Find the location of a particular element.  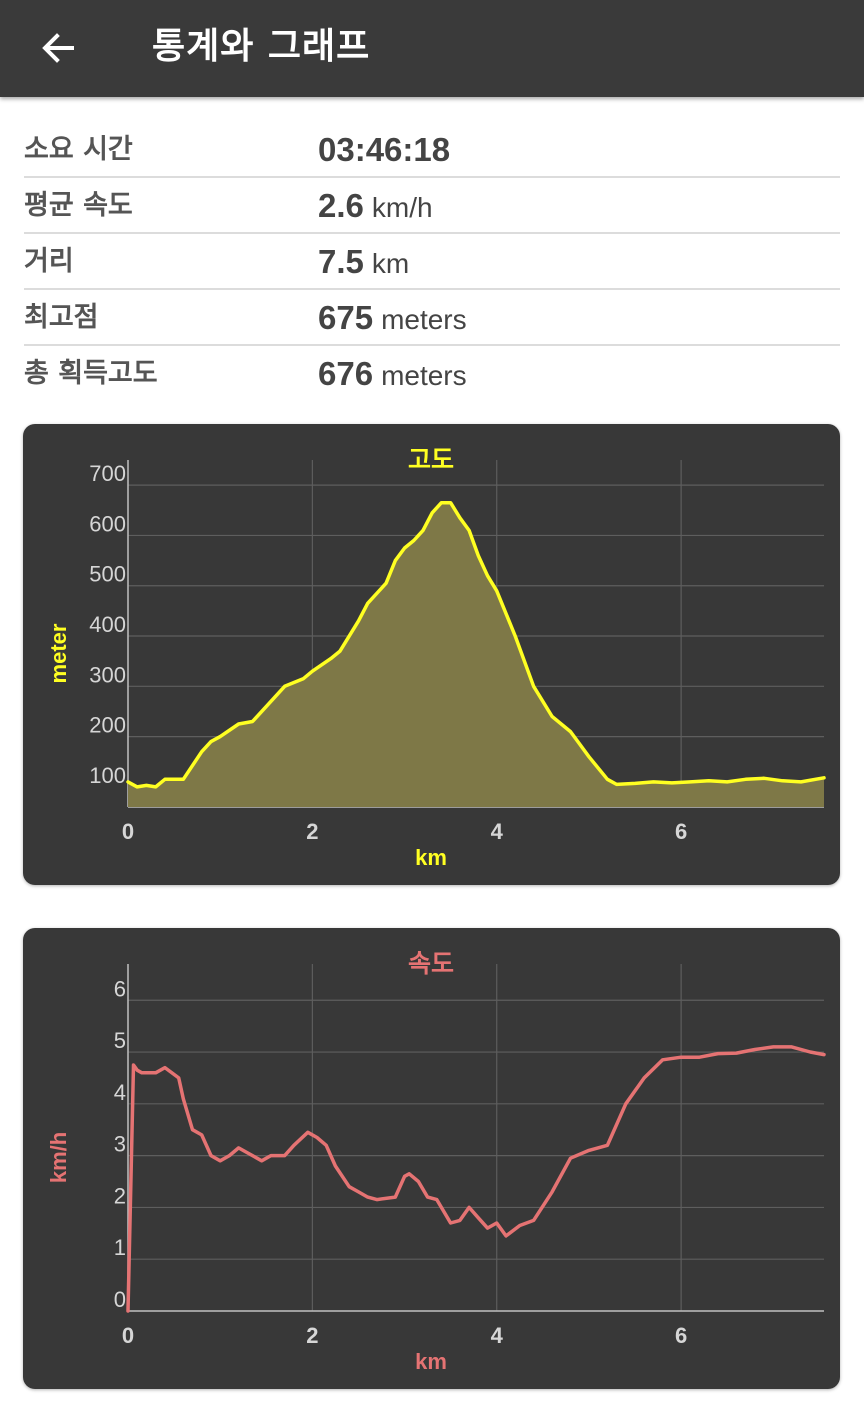

y-tick-label: 600 is located at coordinates (107, 523).